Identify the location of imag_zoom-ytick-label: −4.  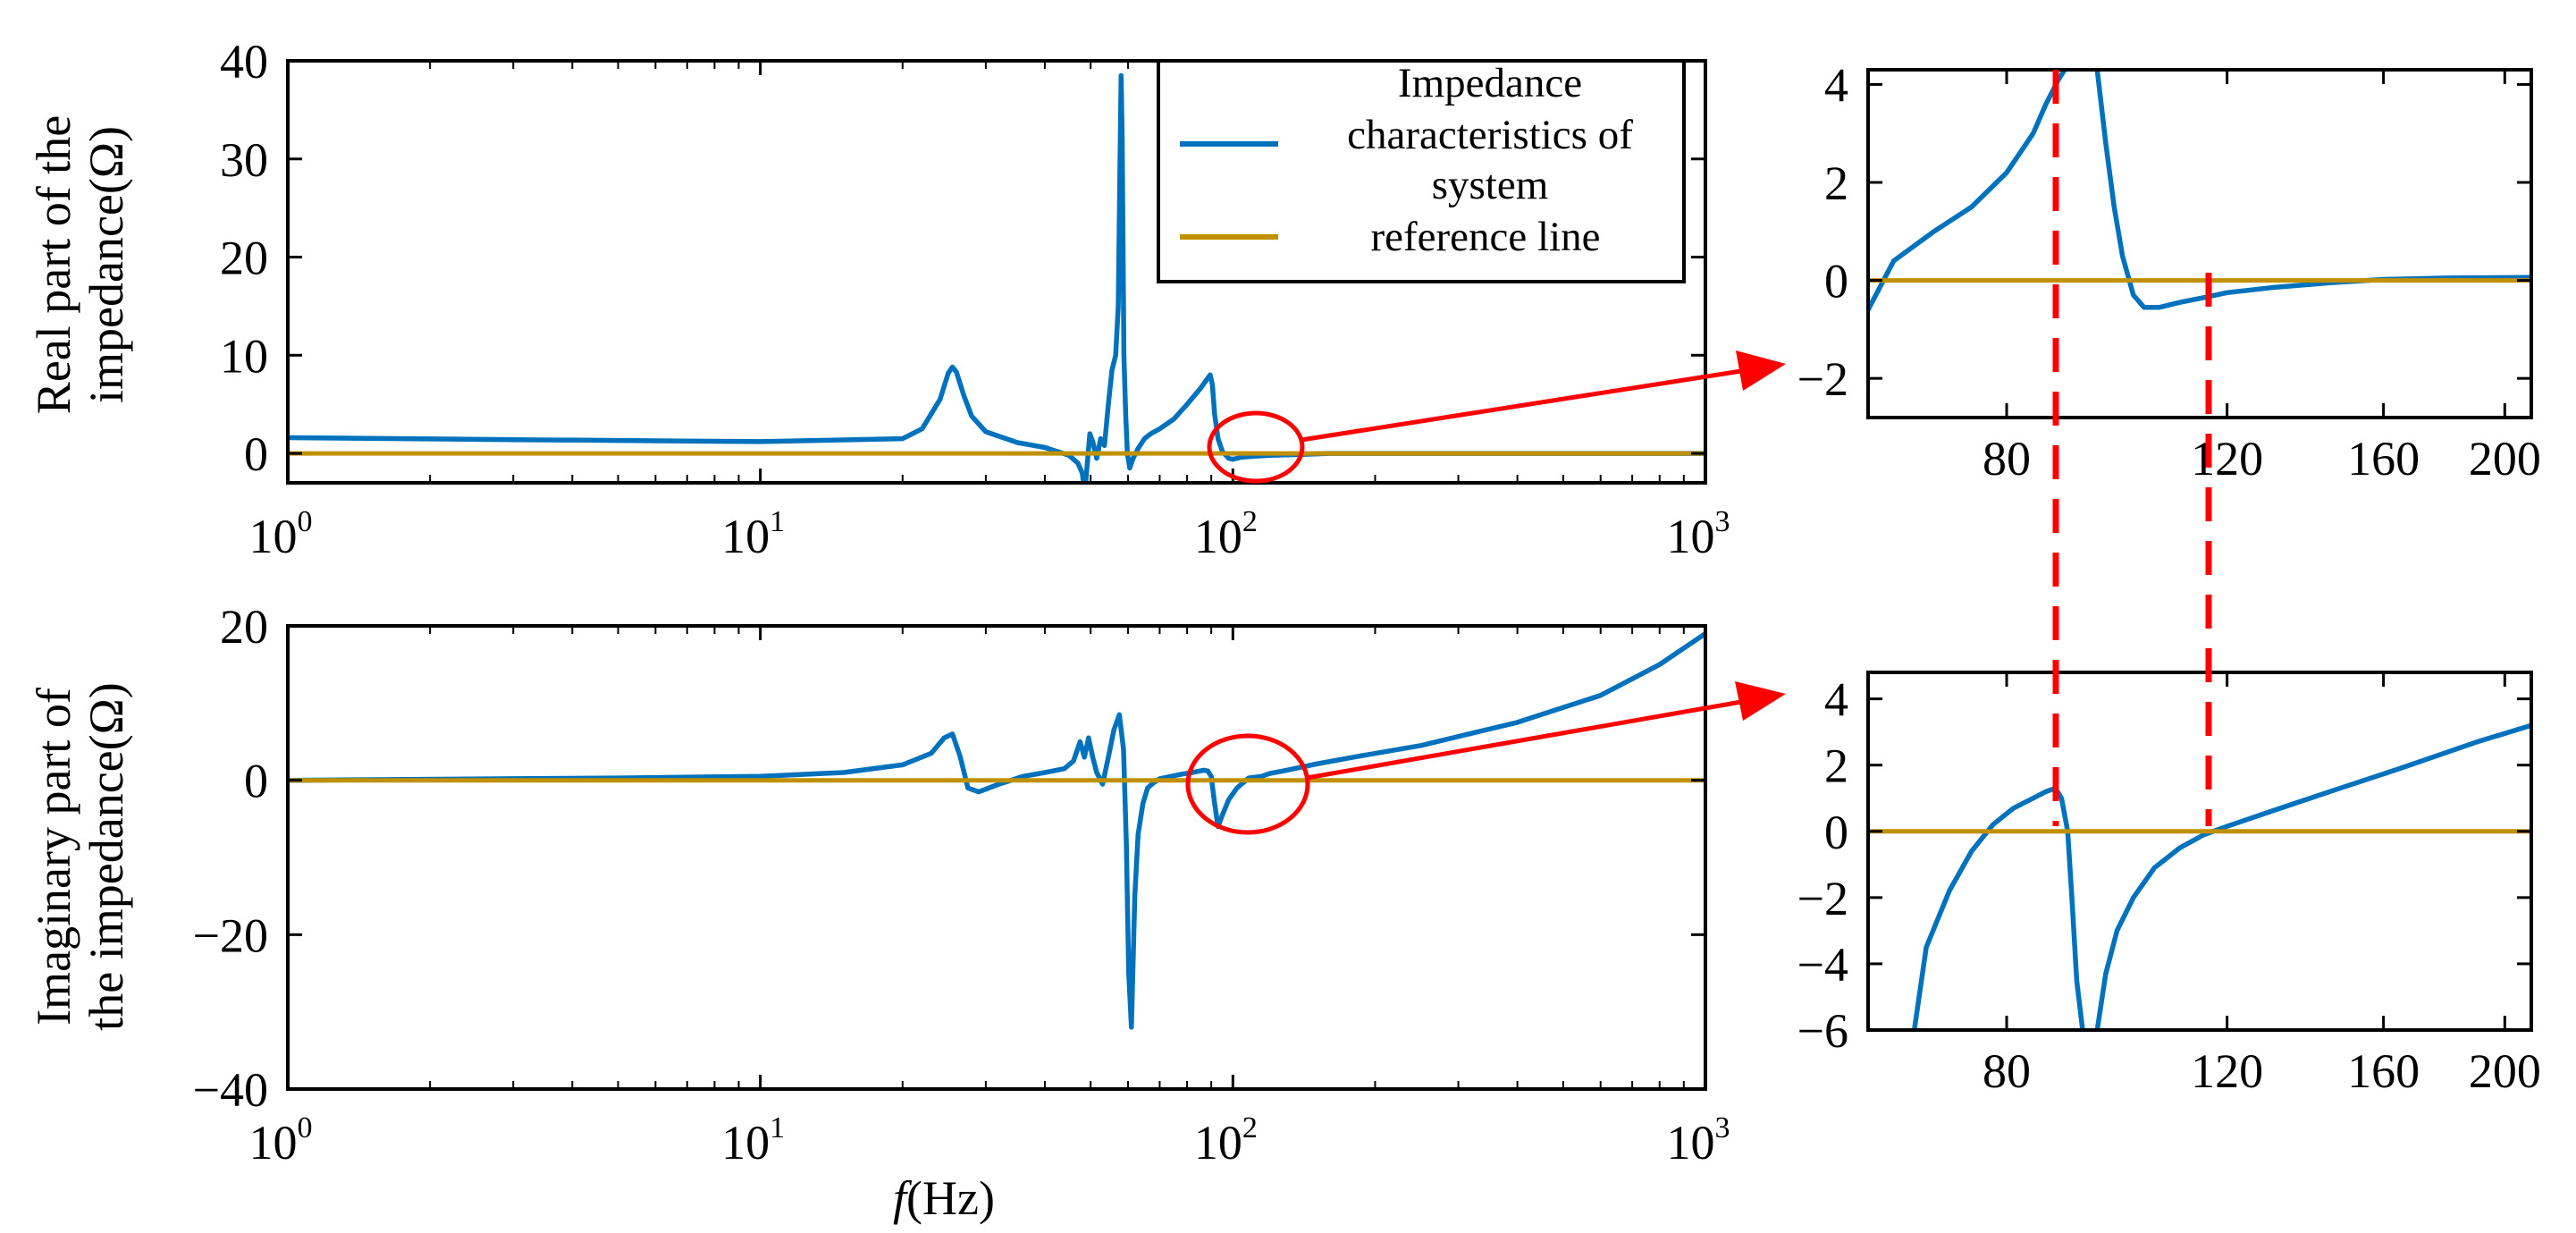
(1823, 965).